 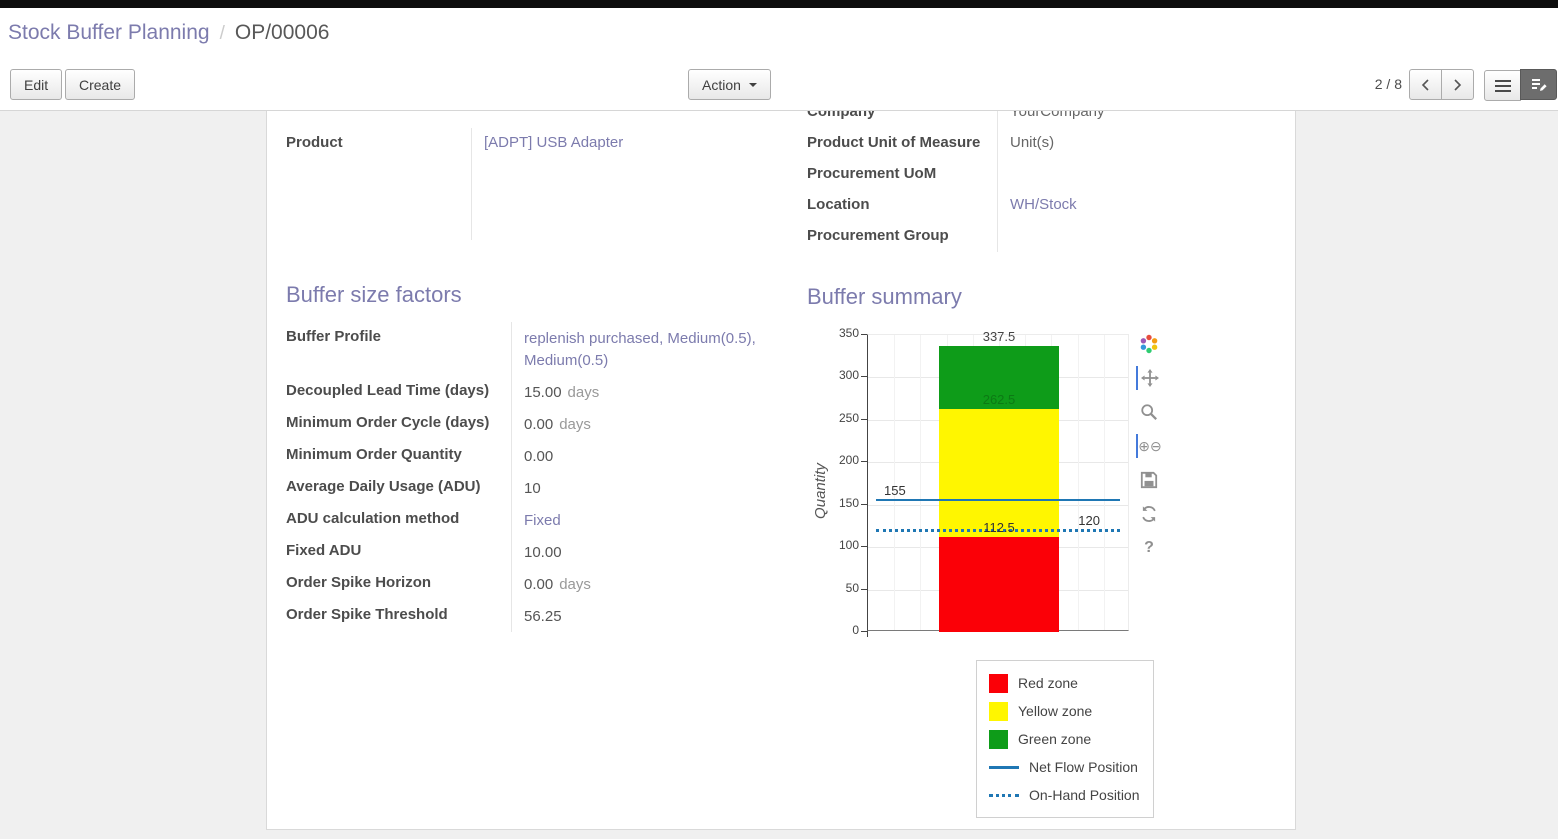 What do you see at coordinates (399, 615) in the screenshot?
I see `field-label: Order Spike Threshold` at bounding box center [399, 615].